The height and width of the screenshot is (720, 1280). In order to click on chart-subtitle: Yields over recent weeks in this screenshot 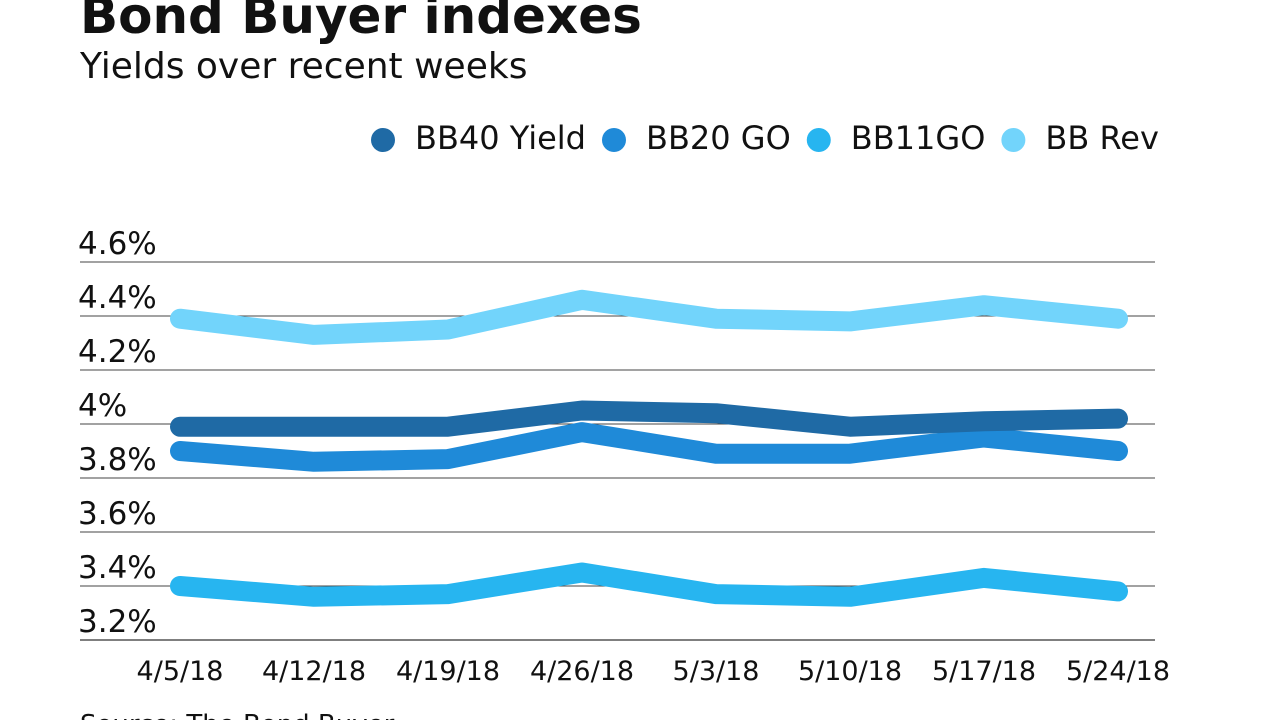, I will do `click(303, 66)`.